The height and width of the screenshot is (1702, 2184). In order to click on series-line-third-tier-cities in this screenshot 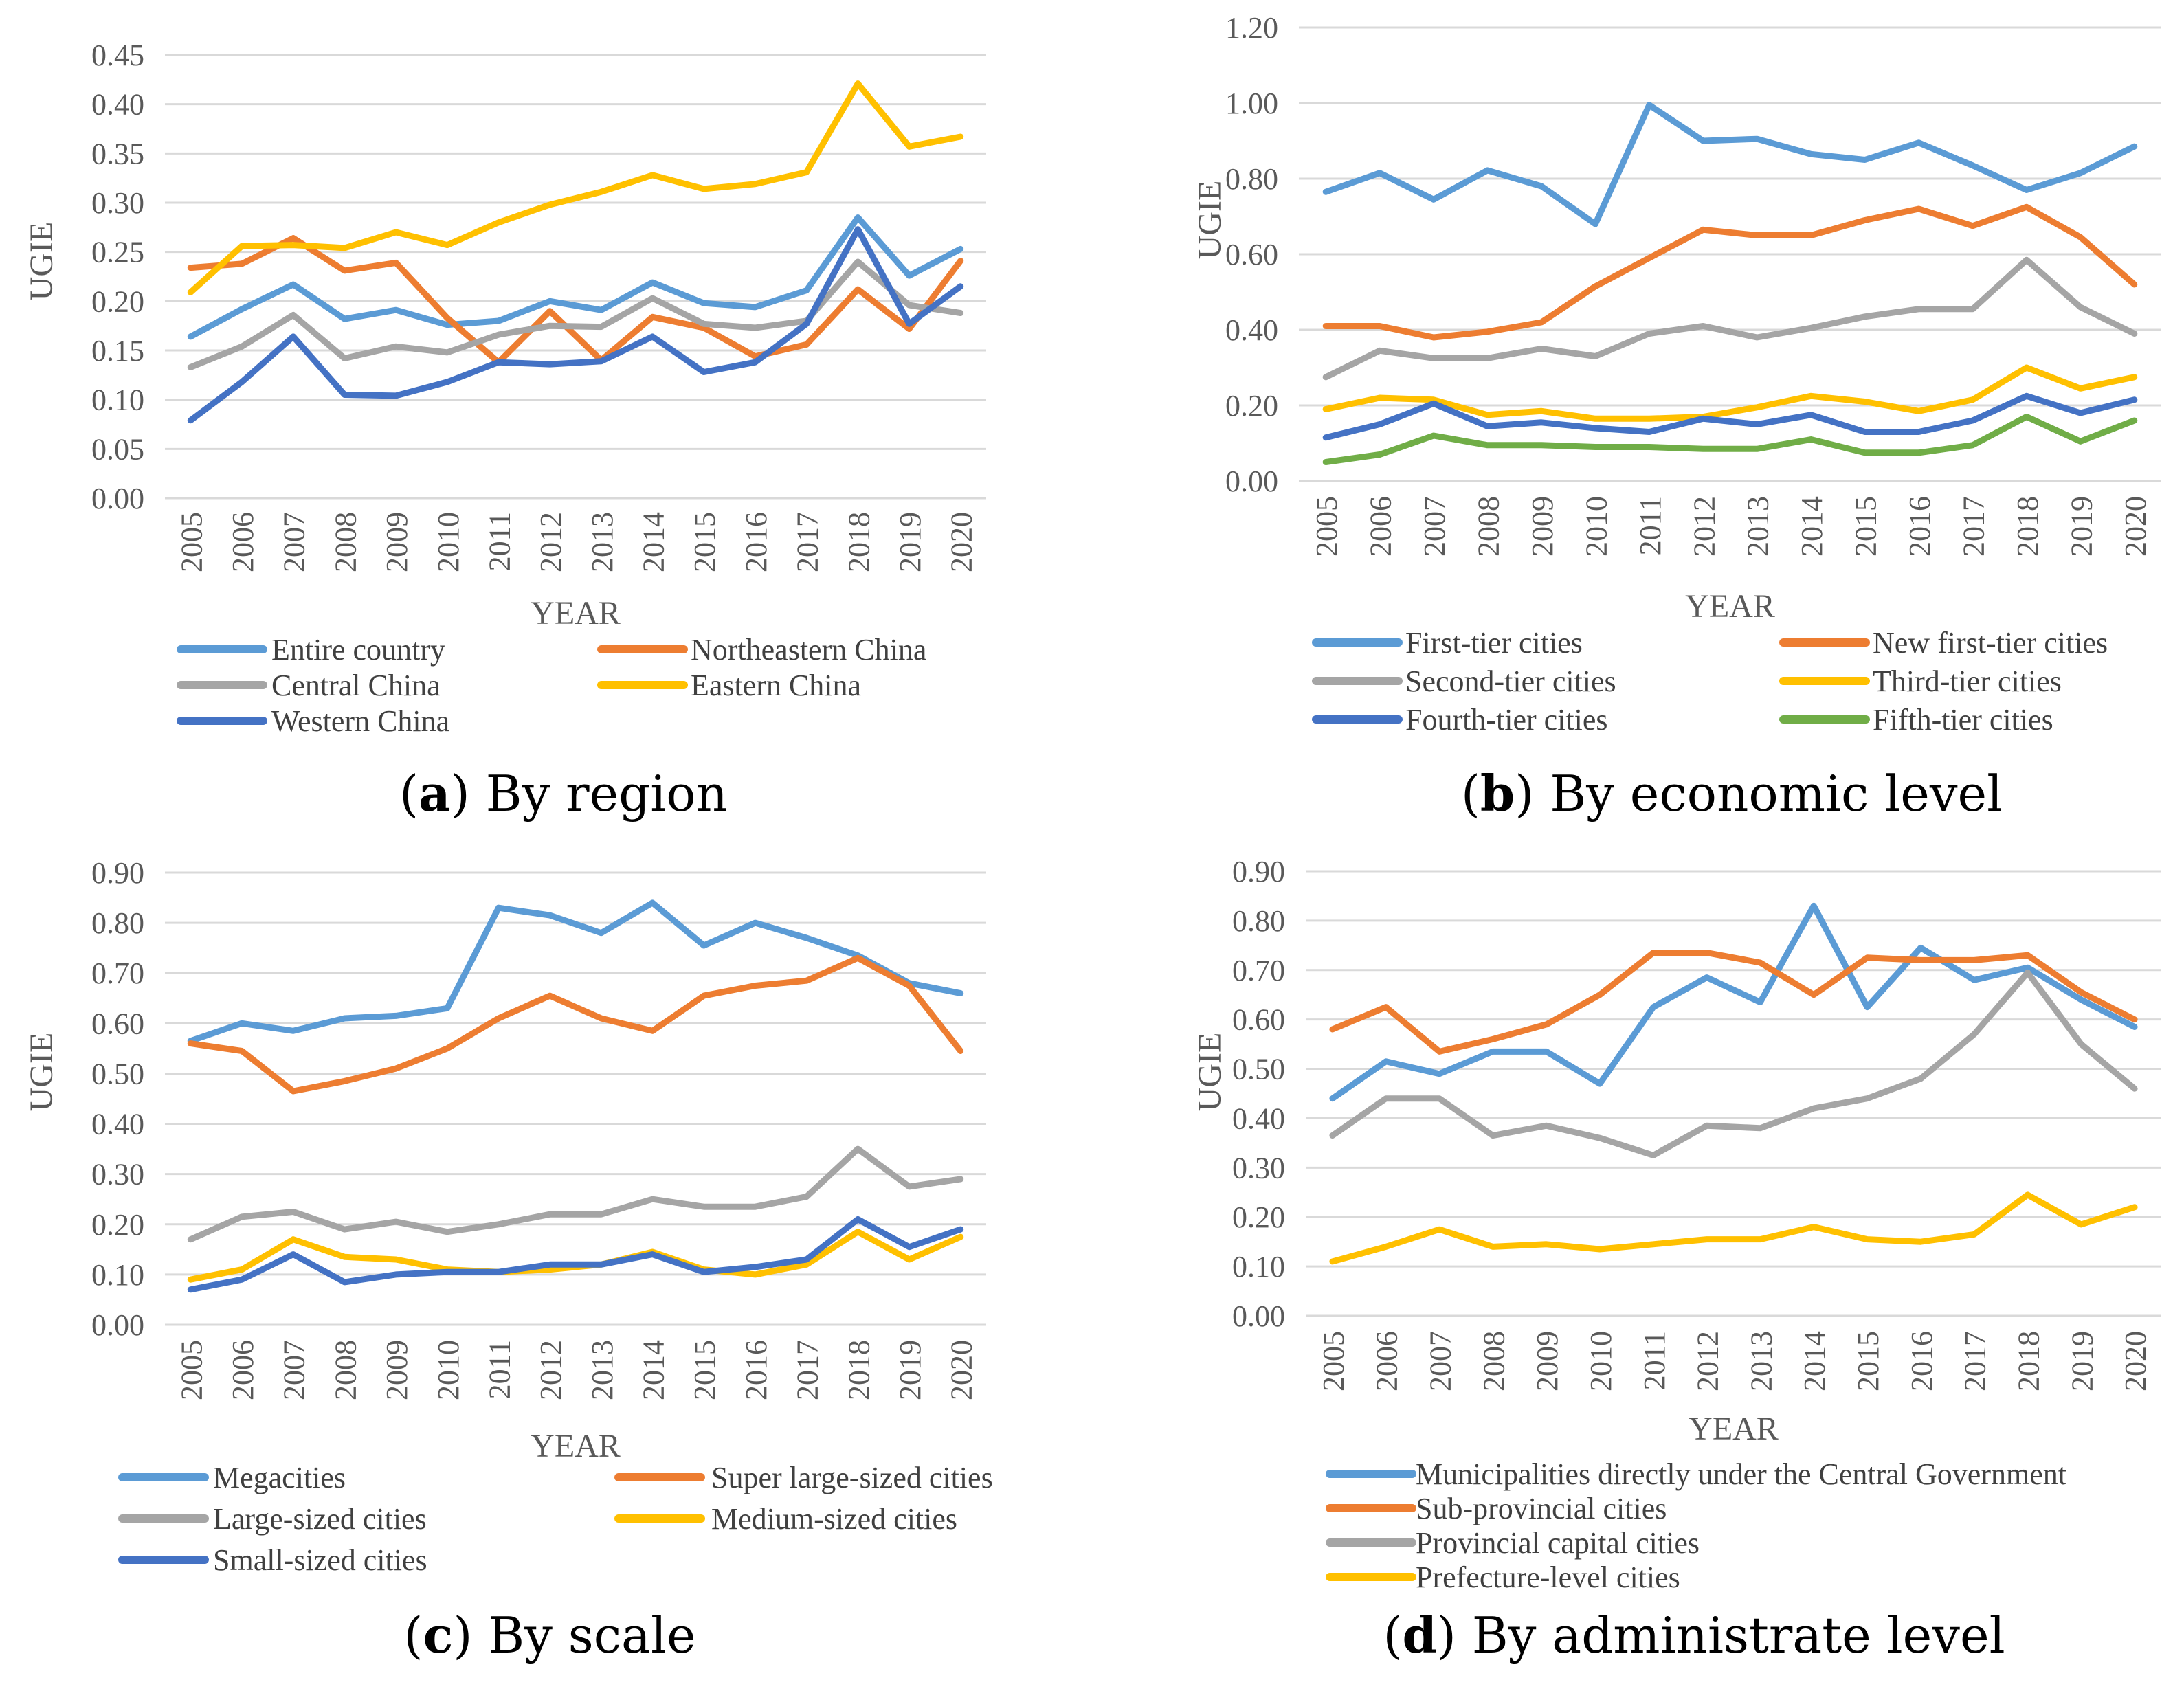, I will do `click(1730, 393)`.